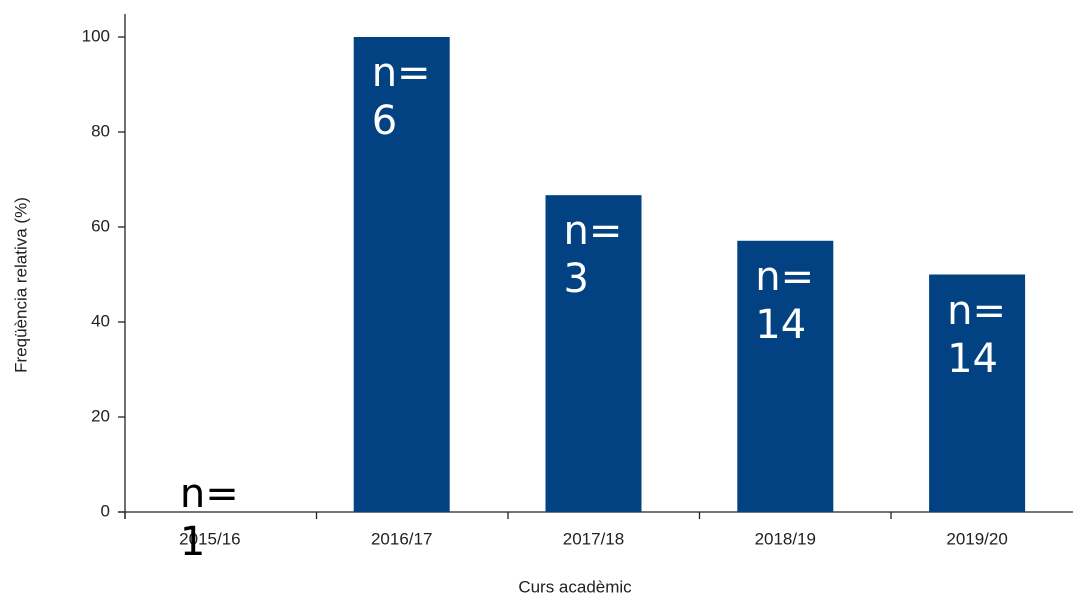  Describe the element at coordinates (593, 538) in the screenshot. I see `x-tick-label: 2017/18` at that location.